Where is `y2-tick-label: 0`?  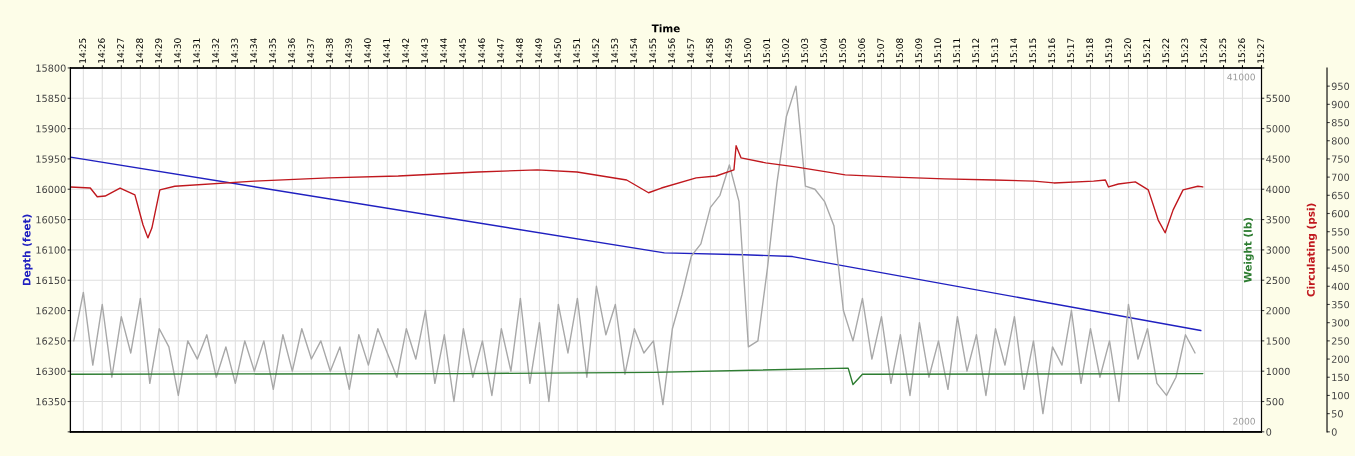 y2-tick-label: 0 is located at coordinates (1269, 432).